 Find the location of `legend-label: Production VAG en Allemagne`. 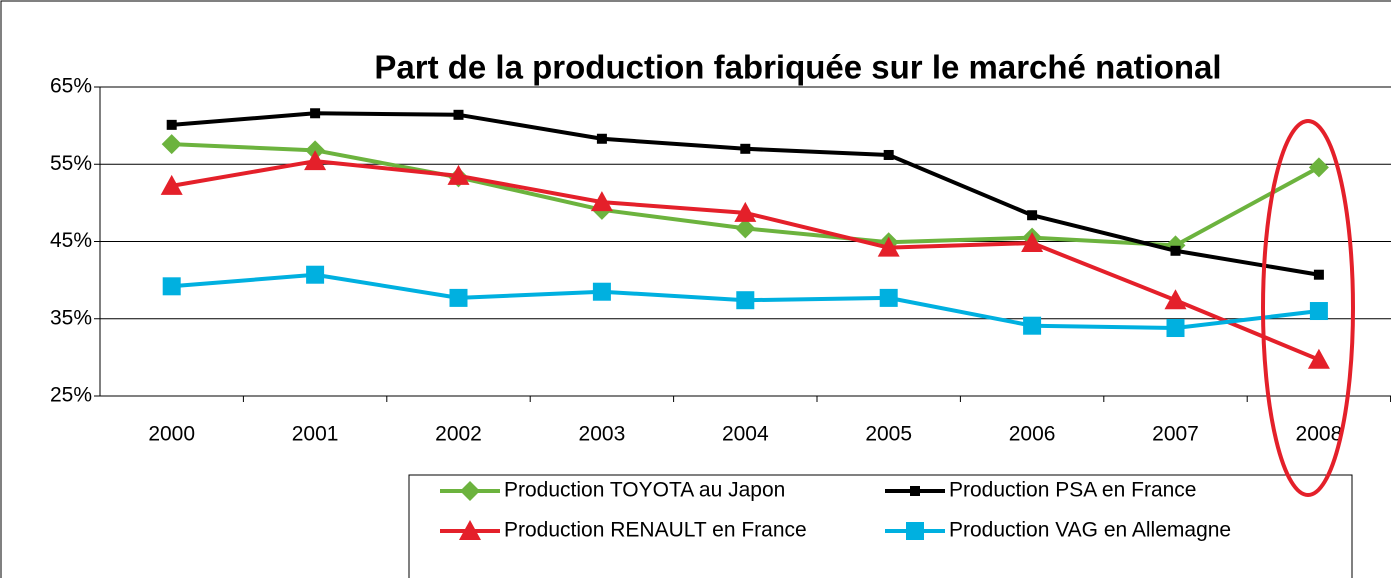

legend-label: Production VAG en Allemagne is located at coordinates (1090, 530).